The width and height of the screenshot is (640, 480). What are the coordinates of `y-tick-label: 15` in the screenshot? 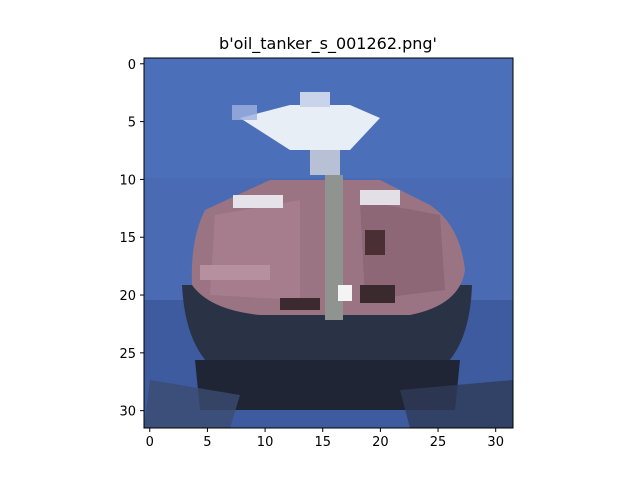 It's located at (127, 238).